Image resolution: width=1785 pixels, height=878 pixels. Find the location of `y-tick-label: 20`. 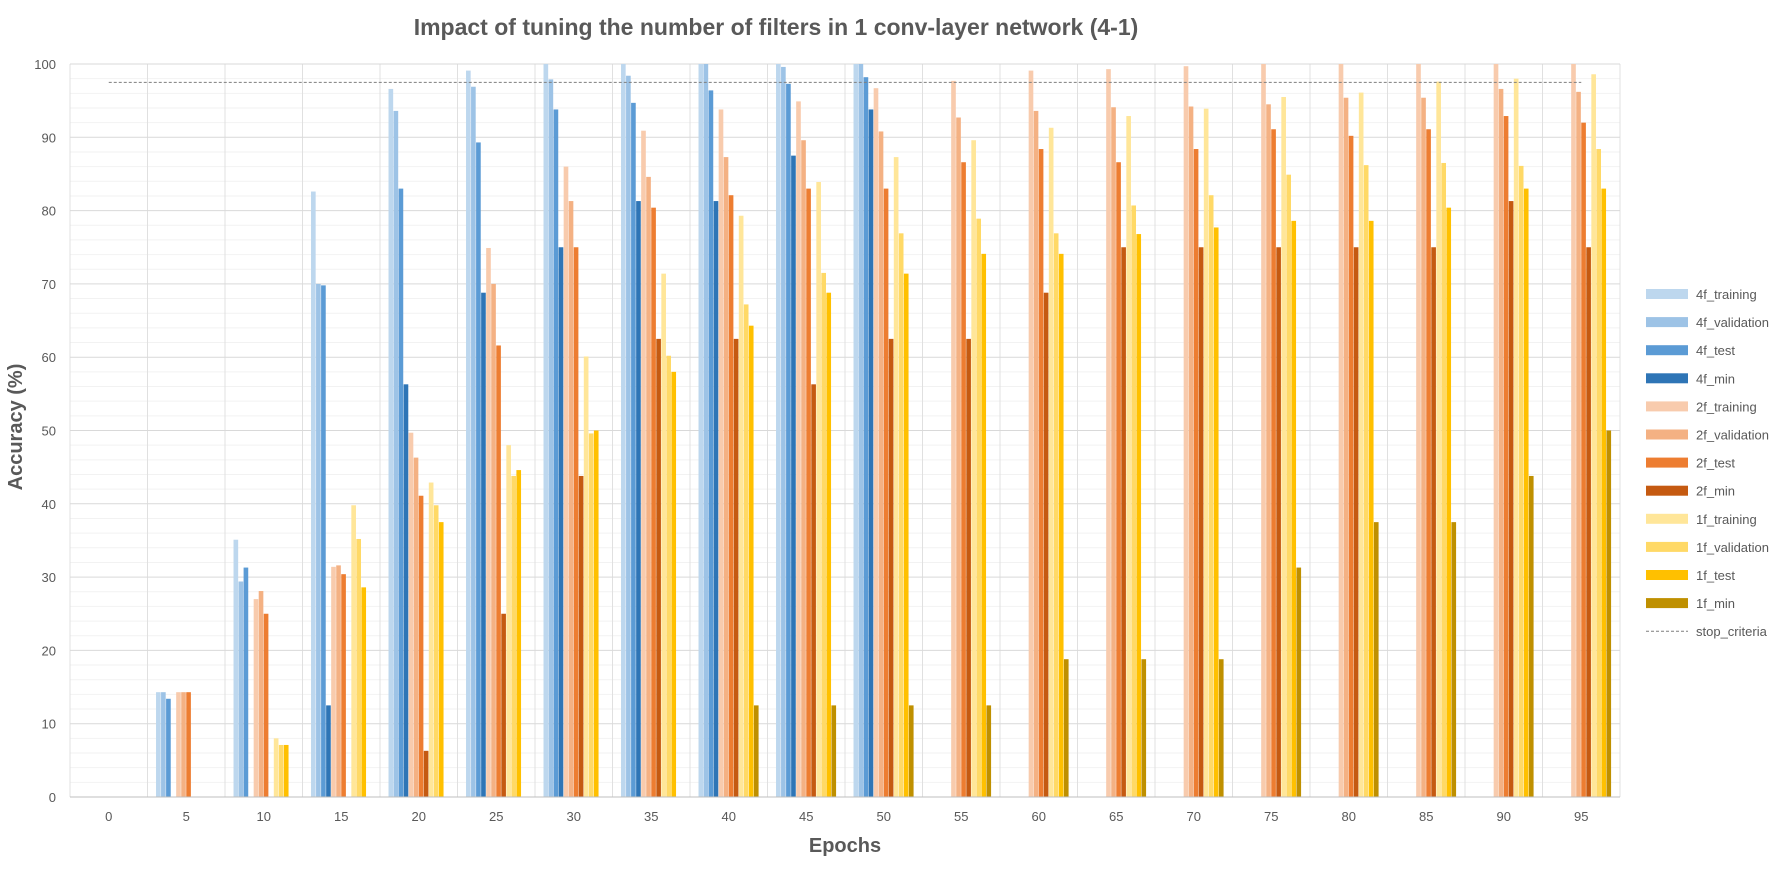

y-tick-label: 20 is located at coordinates (49, 650).